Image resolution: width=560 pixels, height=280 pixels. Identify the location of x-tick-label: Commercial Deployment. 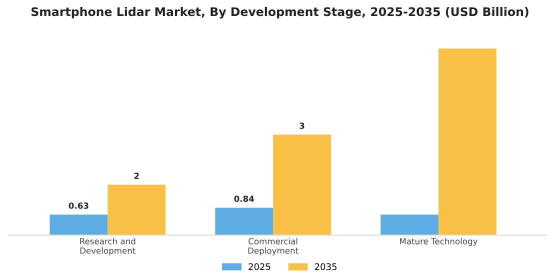
(273, 247).